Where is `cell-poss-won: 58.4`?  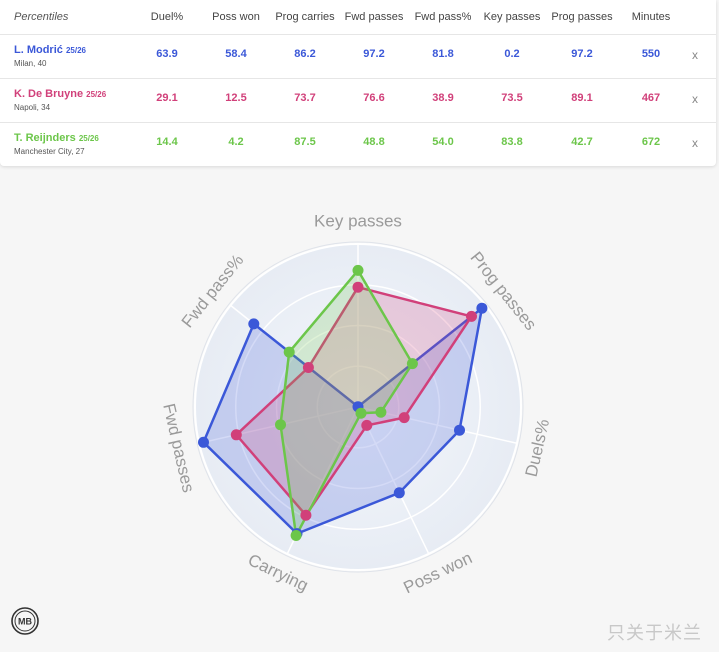 cell-poss-won: 58.4 is located at coordinates (236, 54).